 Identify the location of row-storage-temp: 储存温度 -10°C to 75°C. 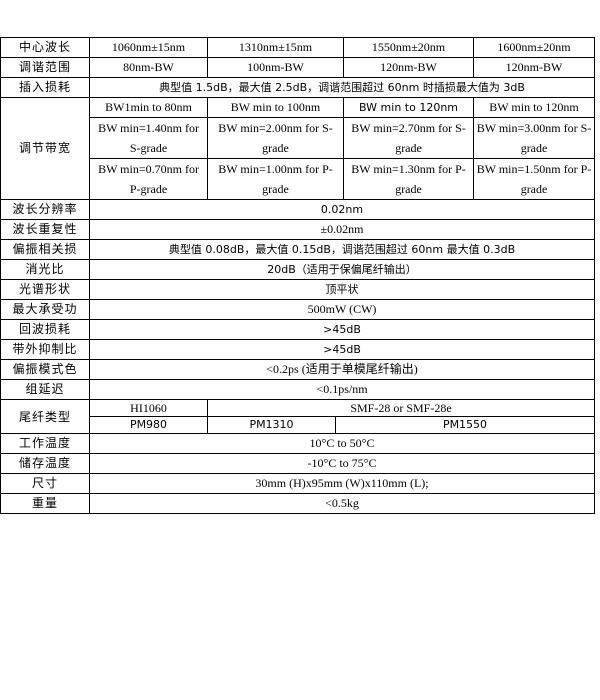
(298, 463).